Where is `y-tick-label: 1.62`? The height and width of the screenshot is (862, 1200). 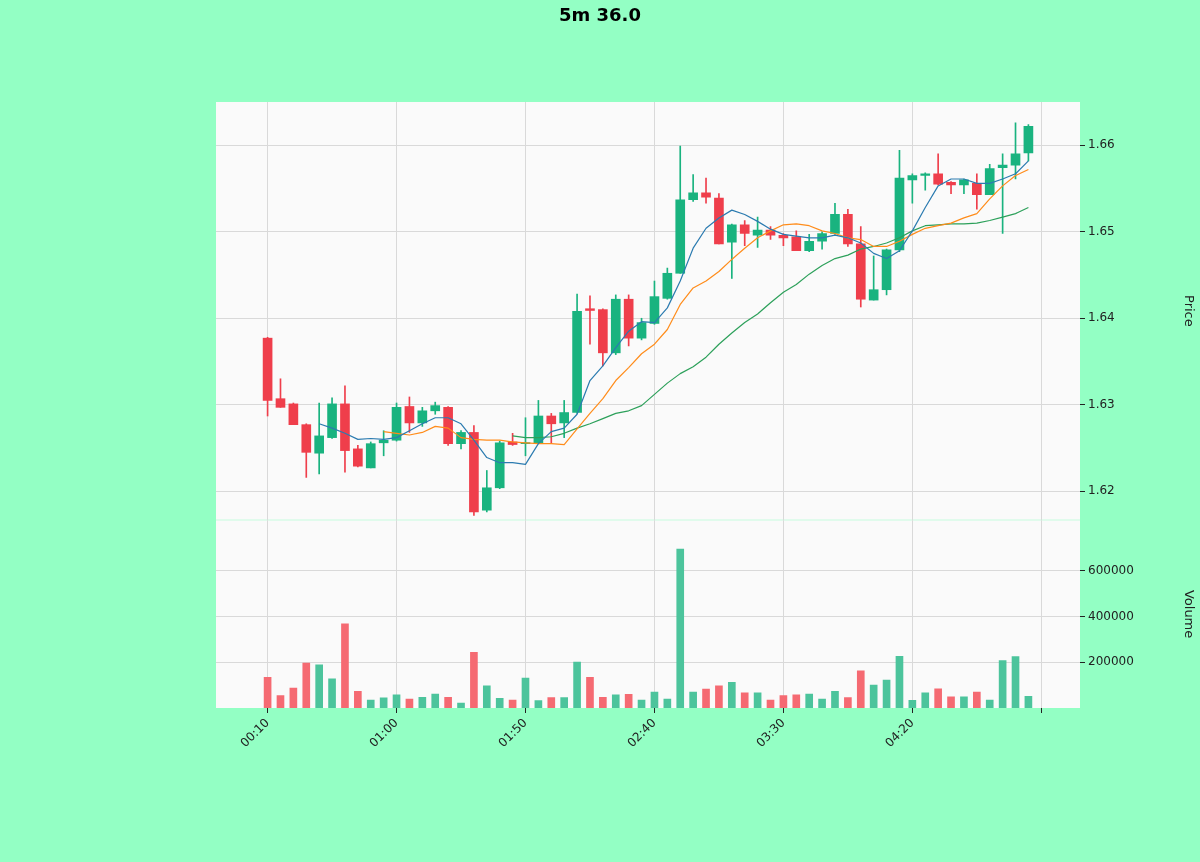 y-tick-label: 1.62 is located at coordinates (1101, 490).